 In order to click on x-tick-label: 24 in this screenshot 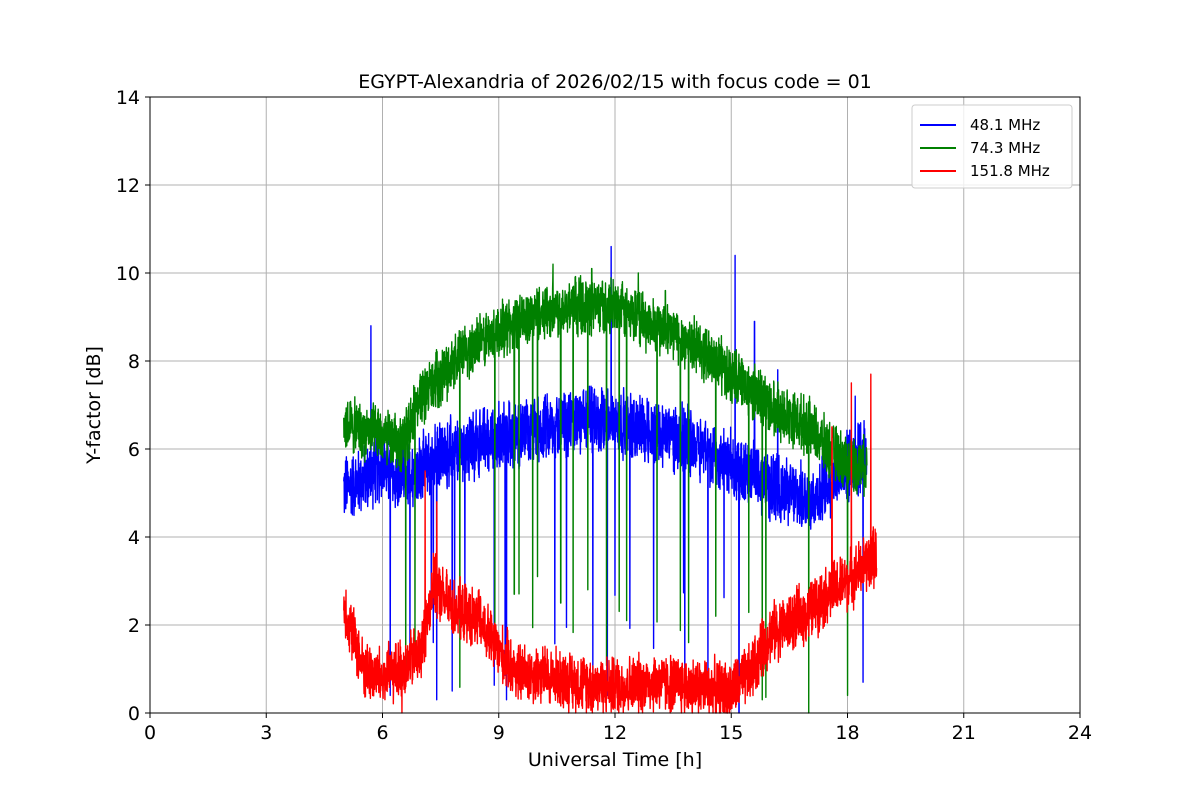, I will do `click(1080, 733)`.